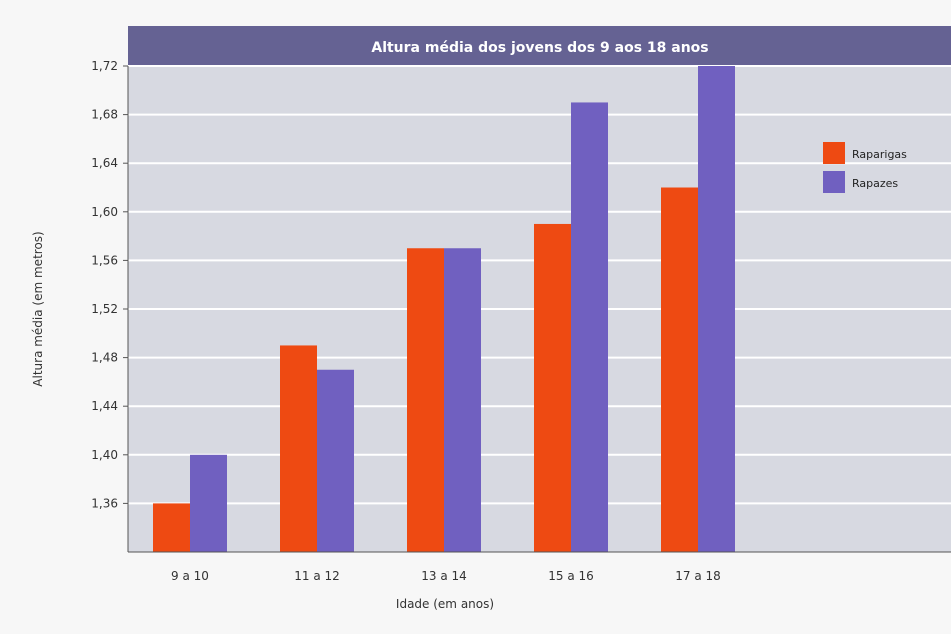  Describe the element at coordinates (104, 260) in the screenshot. I see `y-tick-label: 1,56` at that location.